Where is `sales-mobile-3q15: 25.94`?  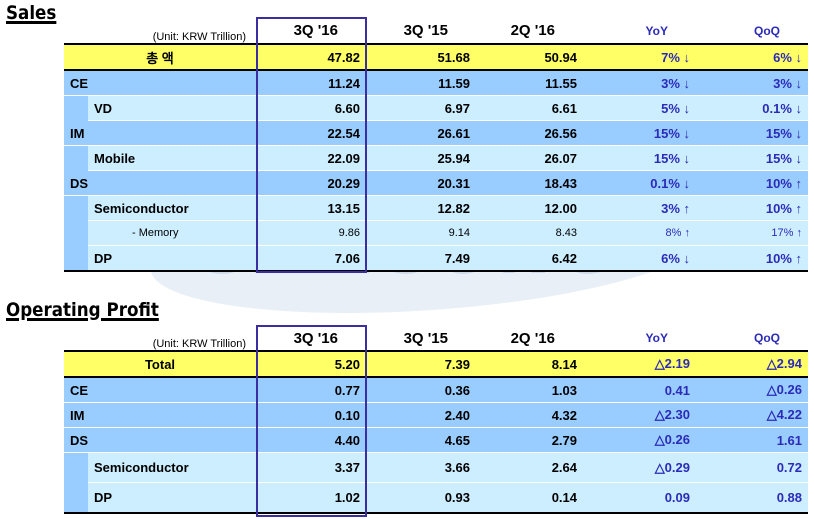
sales-mobile-3q15: 25.94 is located at coordinates (421, 158).